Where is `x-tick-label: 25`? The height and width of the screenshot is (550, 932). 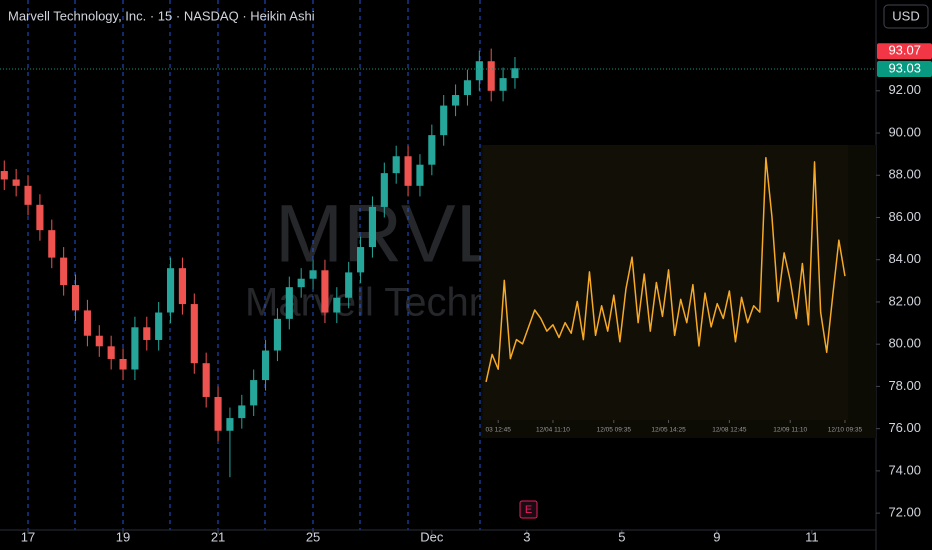
x-tick-label: 25 is located at coordinates (313, 536).